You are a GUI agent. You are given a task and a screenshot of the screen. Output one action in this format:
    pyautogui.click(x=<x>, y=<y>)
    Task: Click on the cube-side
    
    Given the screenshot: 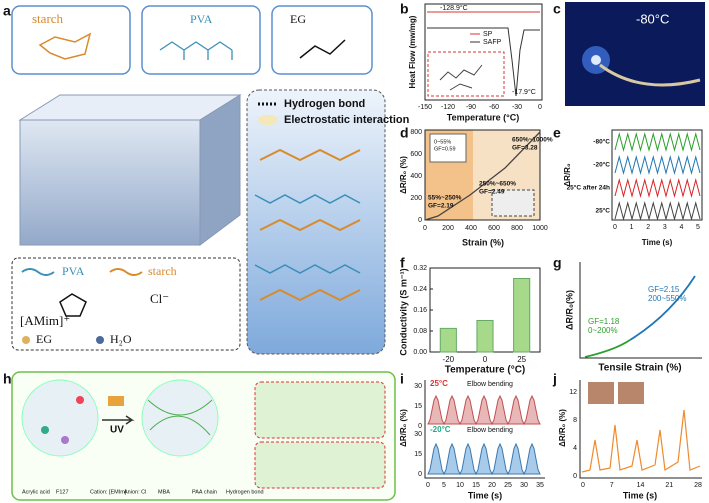 What is the action you would take?
    pyautogui.click(x=220, y=170)
    